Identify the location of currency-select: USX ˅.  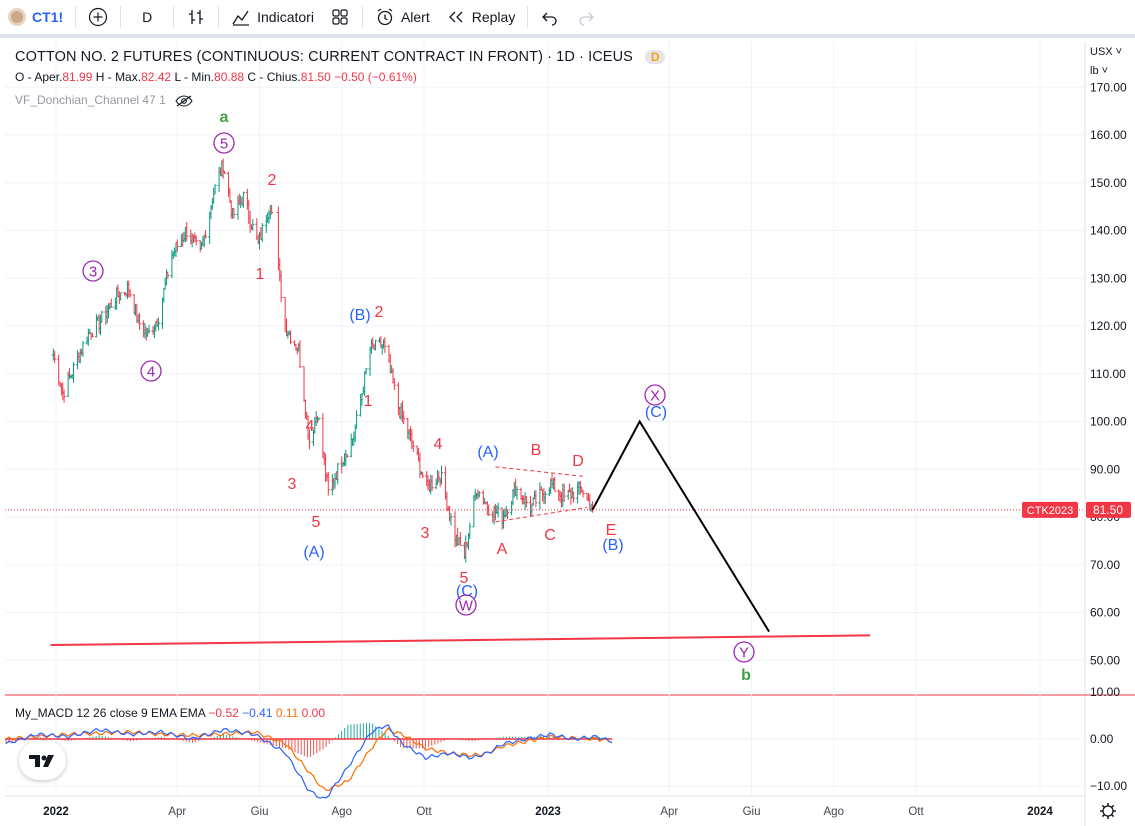
(1106, 52).